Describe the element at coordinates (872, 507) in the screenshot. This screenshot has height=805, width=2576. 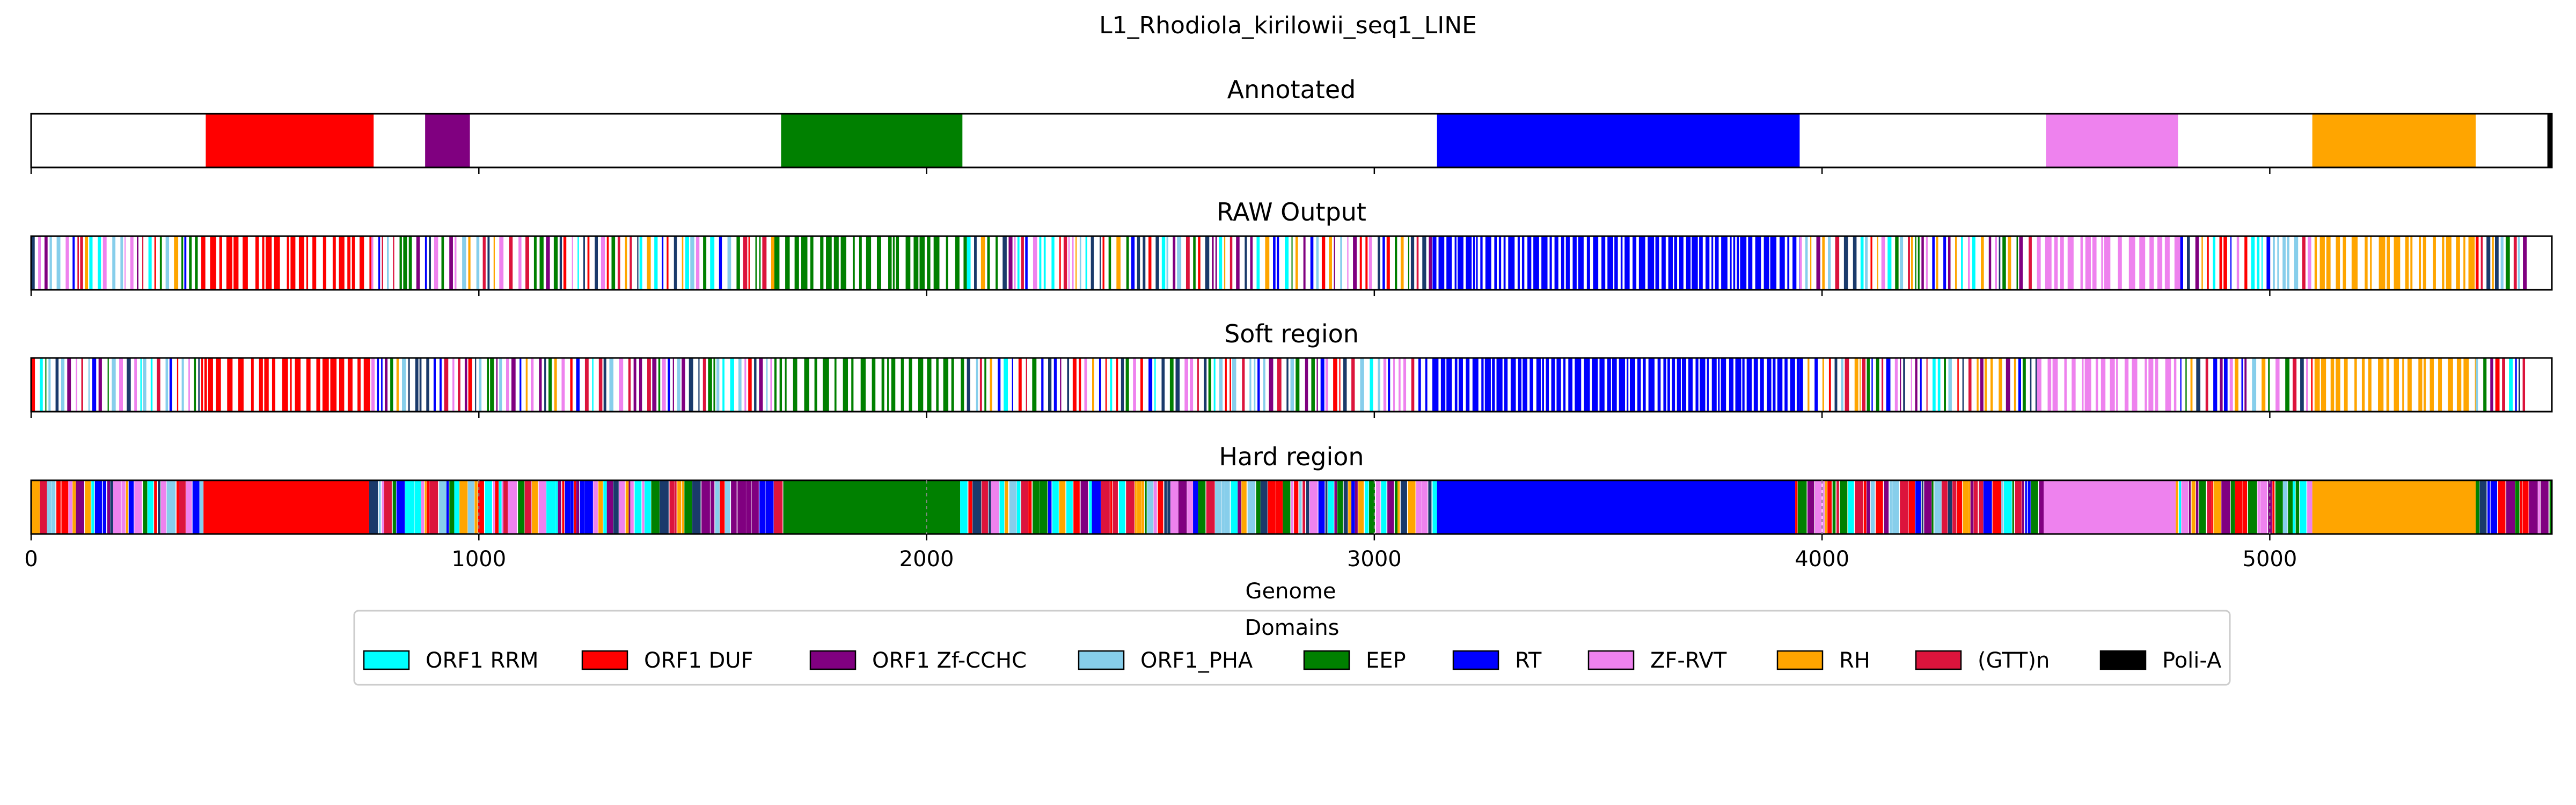
I see `segment-eep` at that location.